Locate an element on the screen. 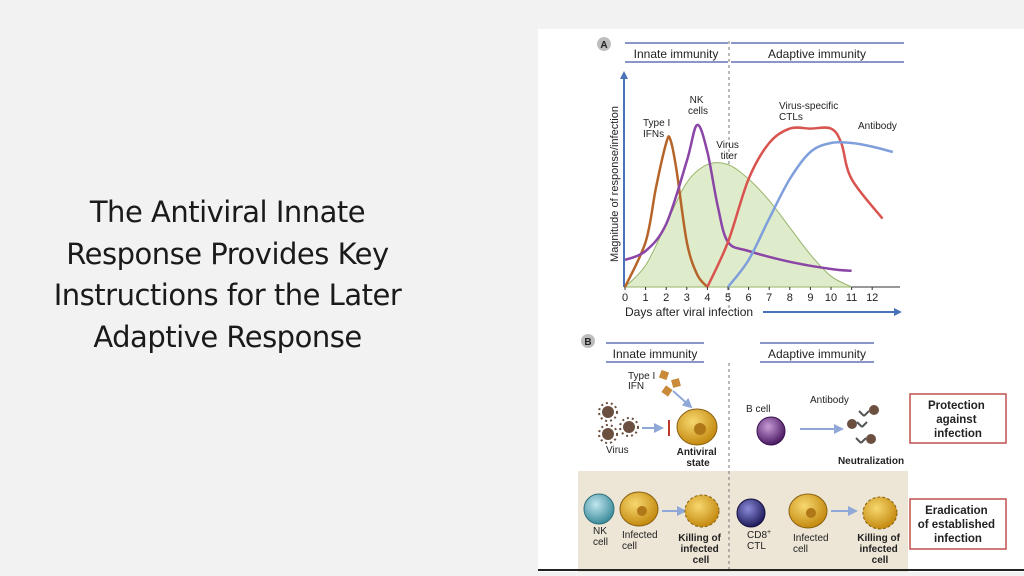 The image size is (1024, 576). virus-label: Virus is located at coordinates (617, 450).